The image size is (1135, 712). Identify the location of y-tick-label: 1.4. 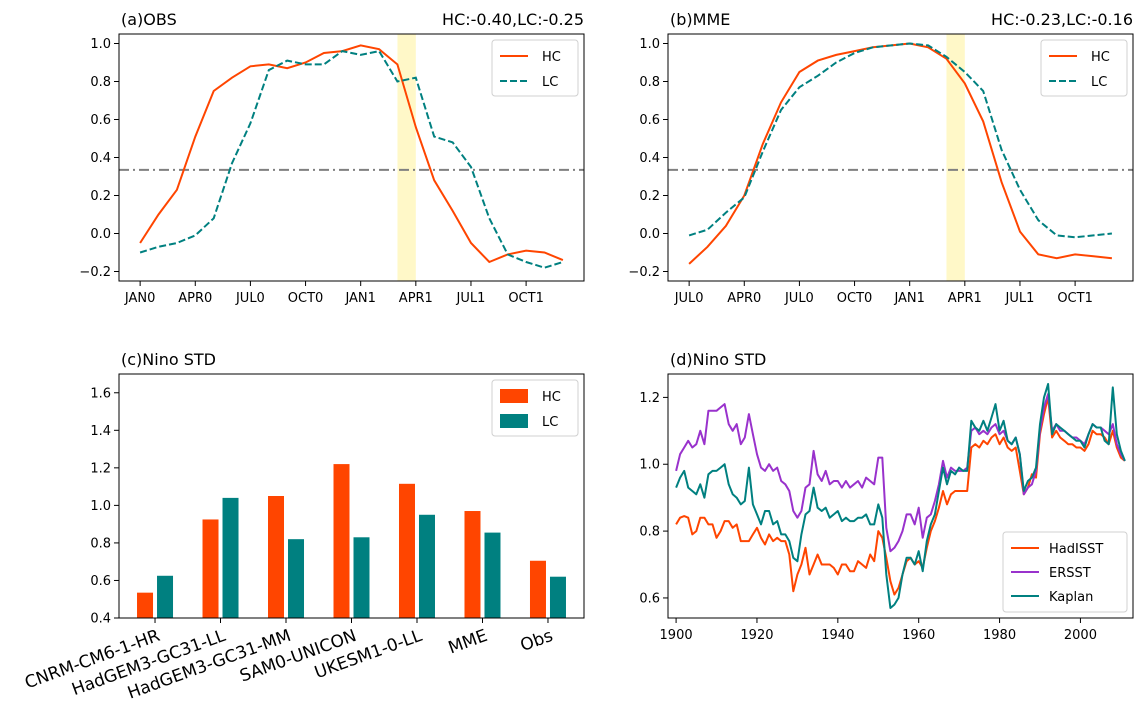
(100, 431).